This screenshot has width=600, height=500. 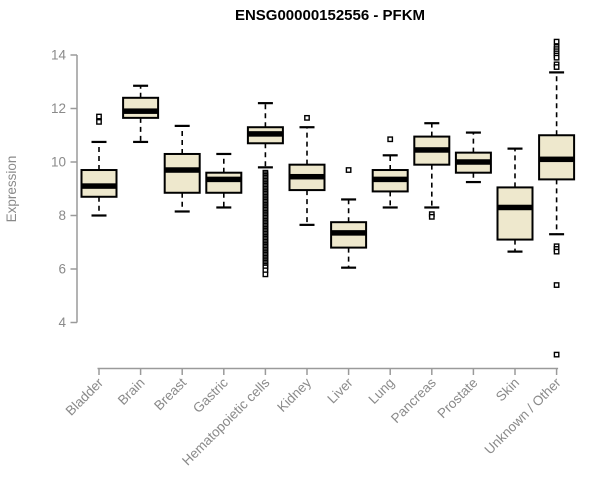 I want to click on median-hematopoietic-cells, so click(x=265, y=134).